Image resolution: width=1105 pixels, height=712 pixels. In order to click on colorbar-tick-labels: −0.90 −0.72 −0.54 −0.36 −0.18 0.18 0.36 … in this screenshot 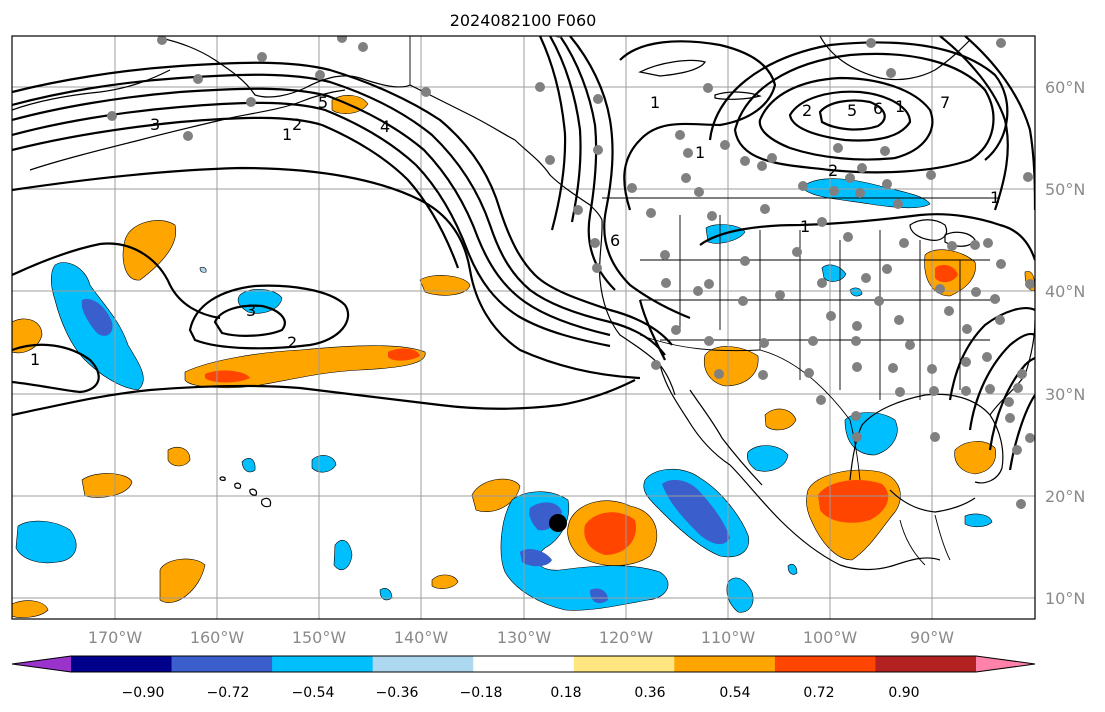, I will do `click(521, 693)`.